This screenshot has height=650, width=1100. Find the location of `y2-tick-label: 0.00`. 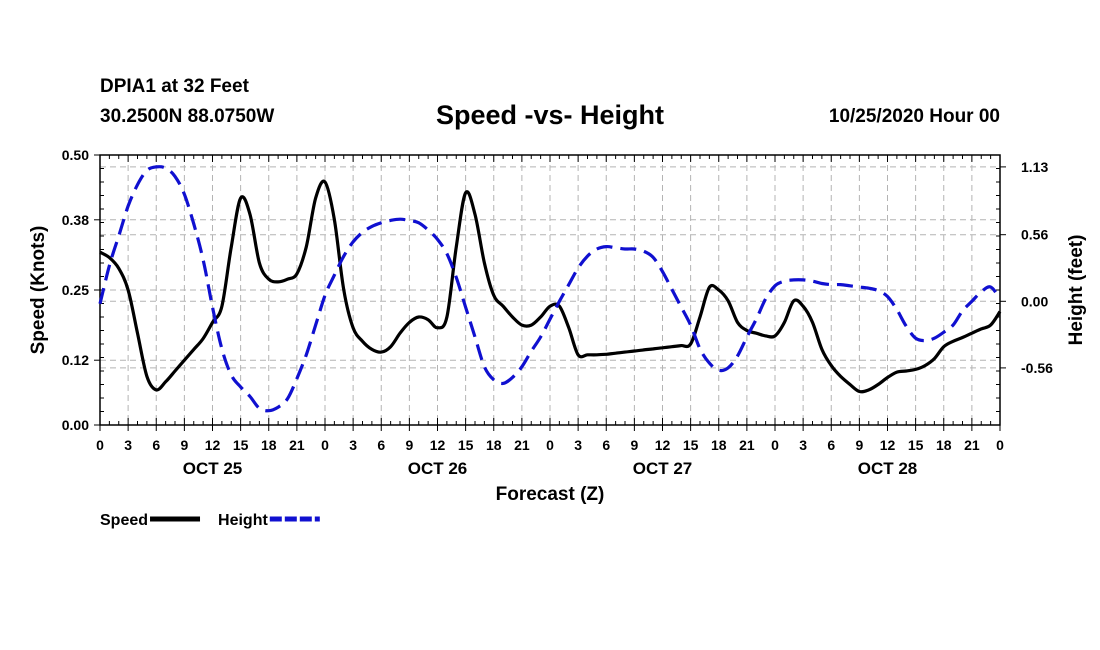

y2-tick-label: 0.00 is located at coordinates (1034, 301).